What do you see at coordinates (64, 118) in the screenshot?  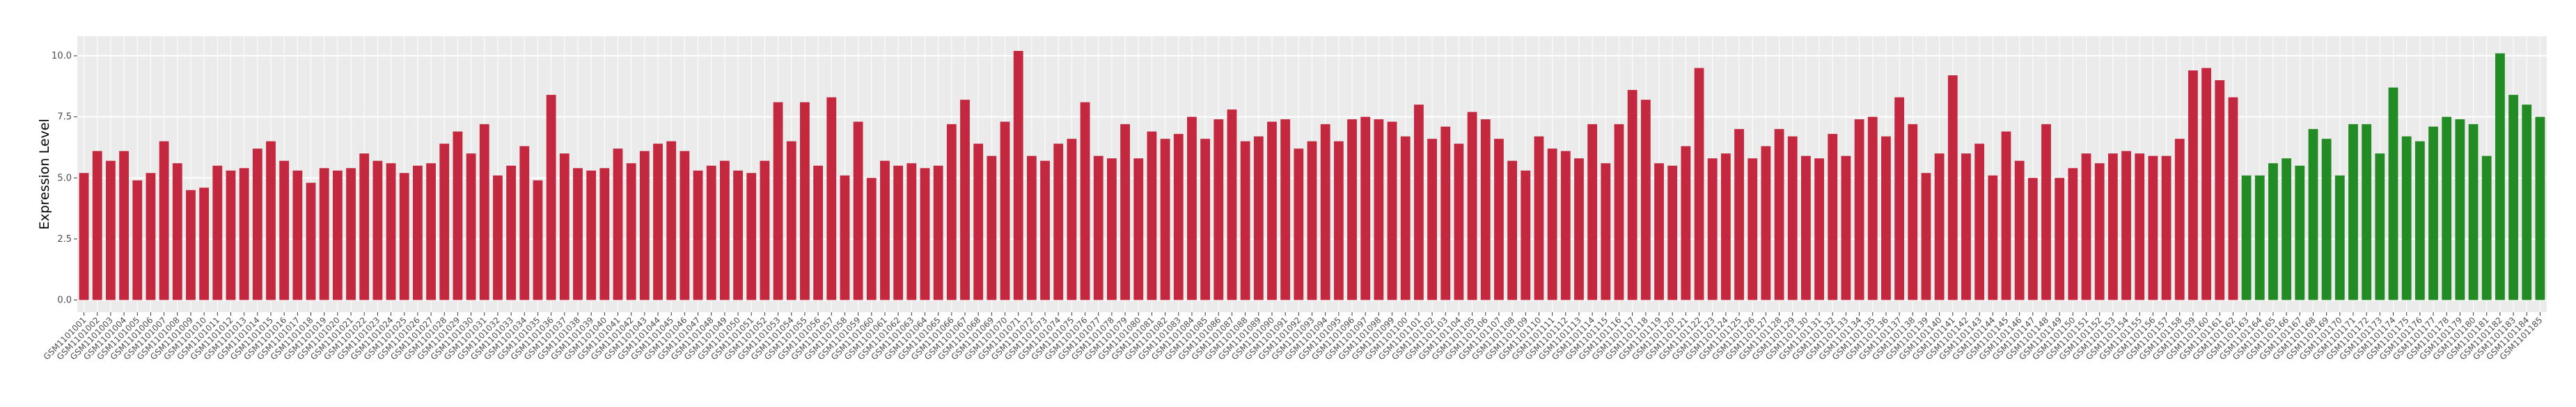 I see `y-tick-label: 7.5` at bounding box center [64, 118].